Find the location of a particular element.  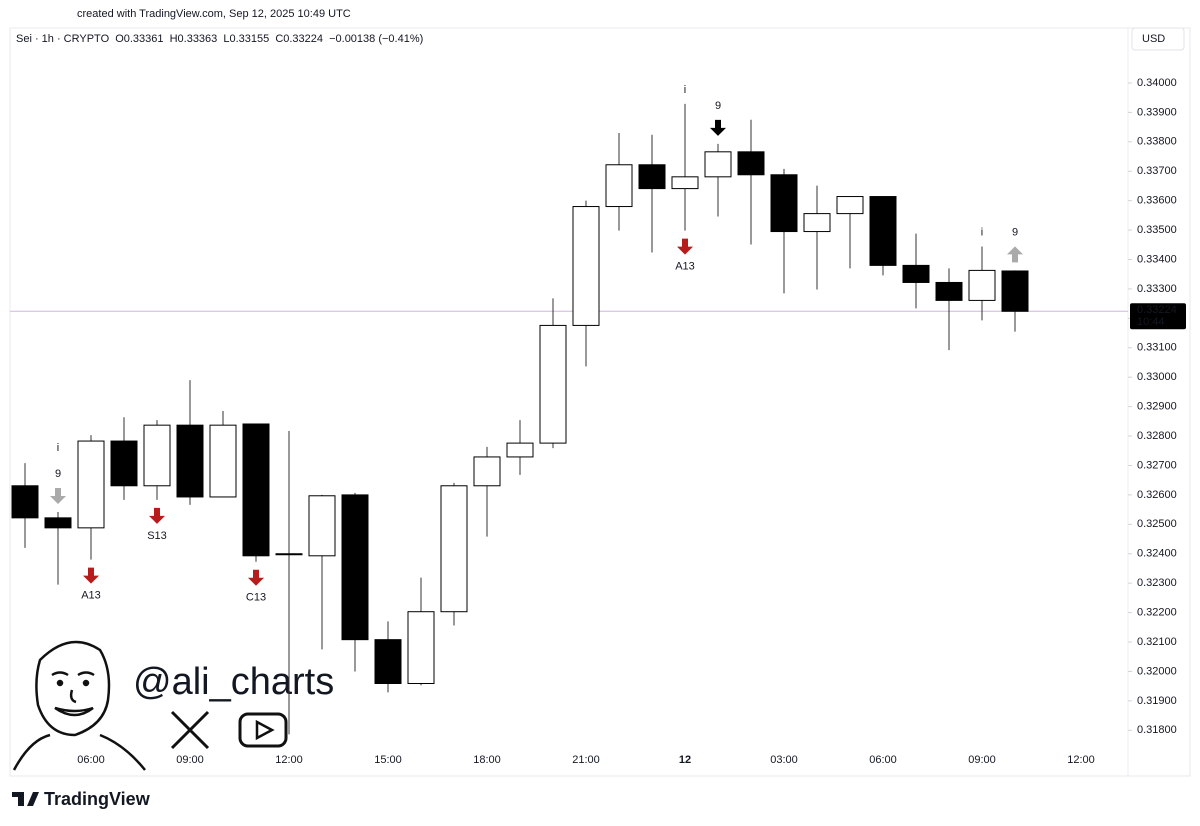

y-tick-label: 0.32900 is located at coordinates (1157, 407).